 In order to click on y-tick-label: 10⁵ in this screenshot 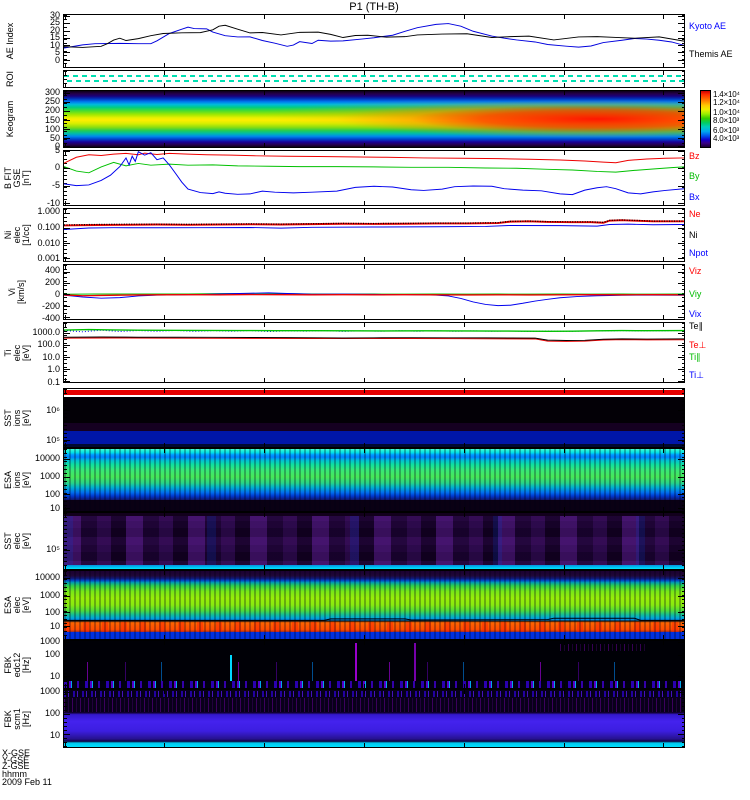, I will do `click(53, 549)`.